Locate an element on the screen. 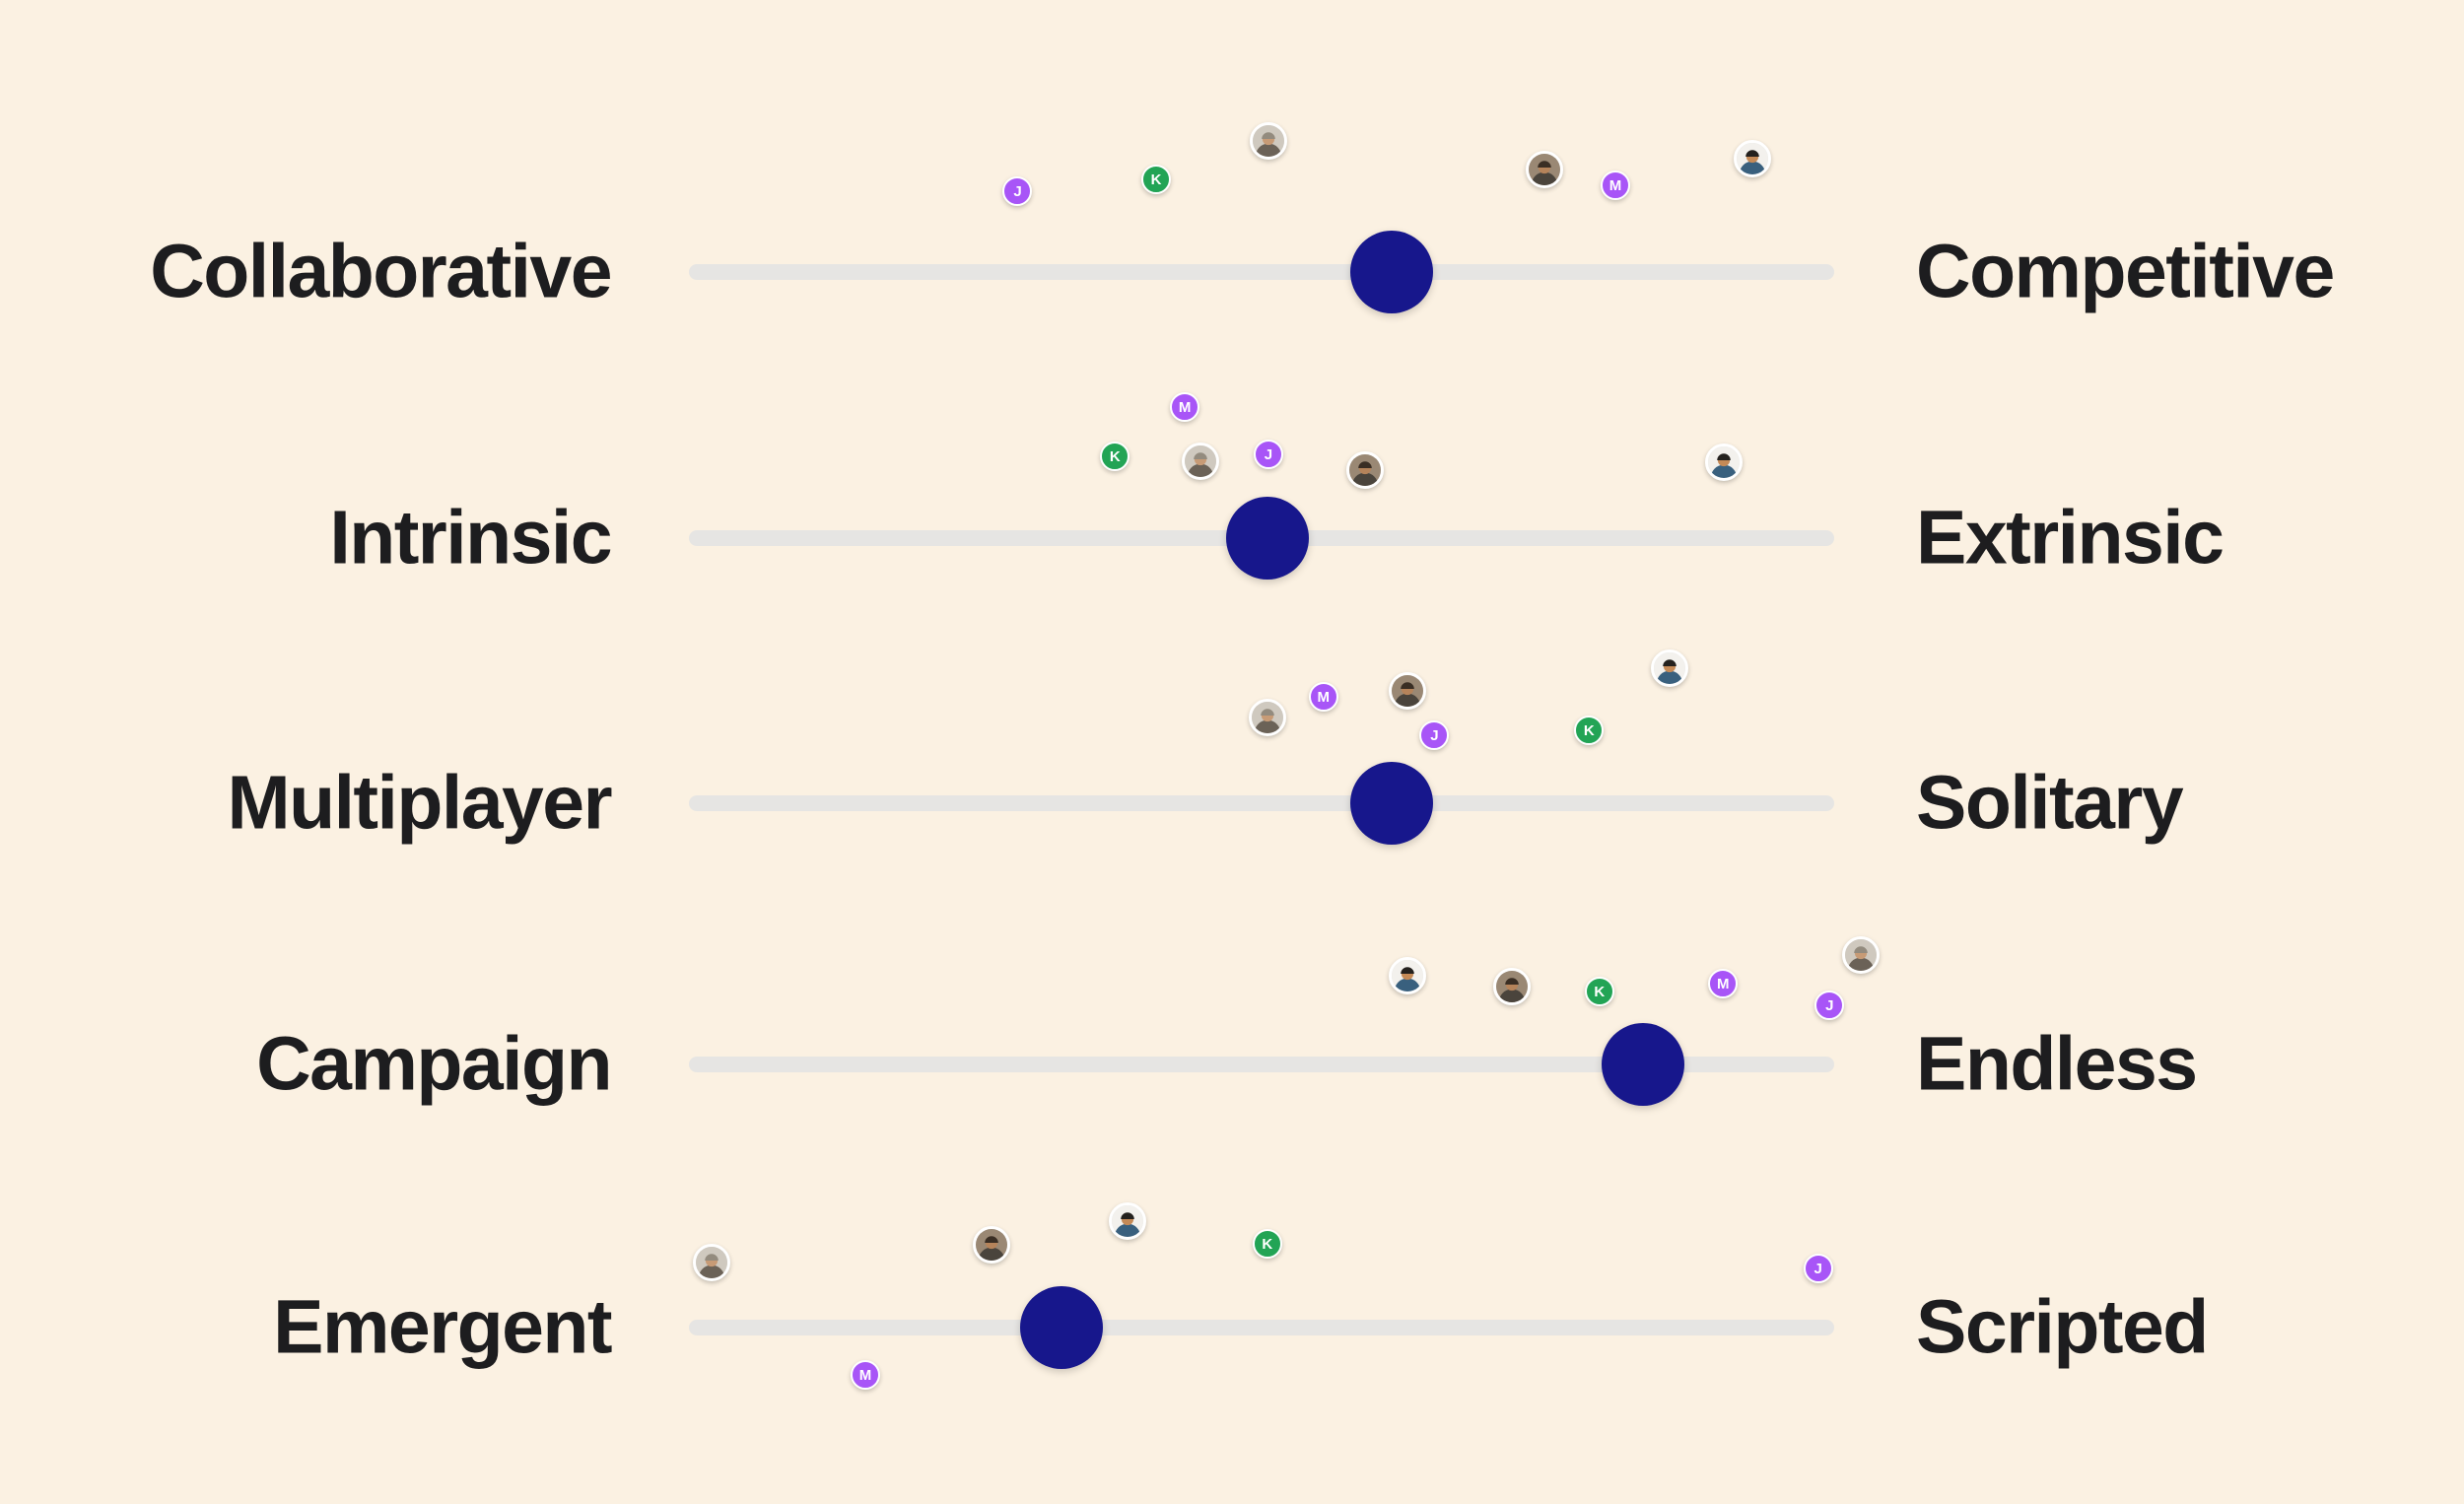 The image size is (2464, 1504). slider-handle-collaborative is located at coordinates (1392, 272).